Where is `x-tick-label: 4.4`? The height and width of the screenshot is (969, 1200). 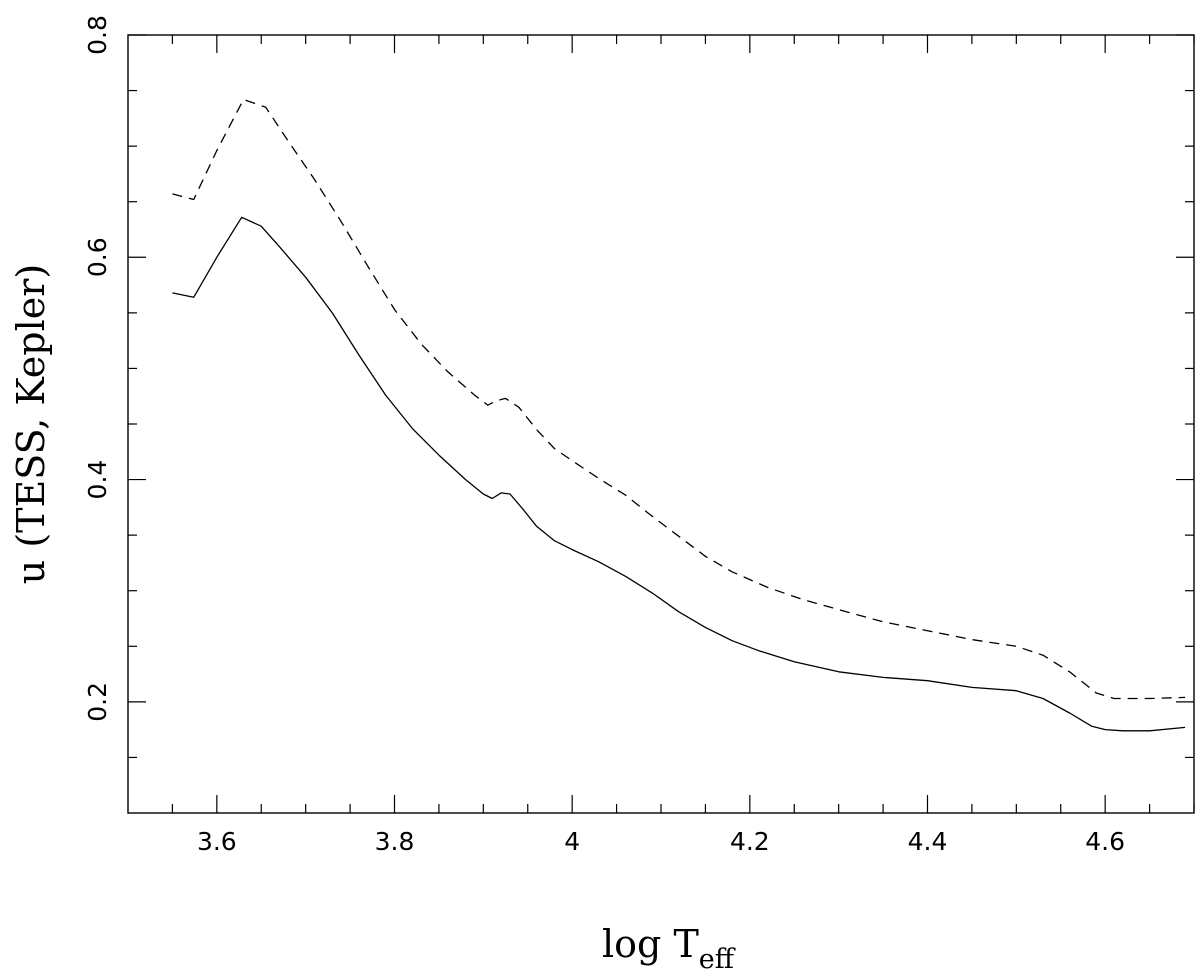
x-tick-label: 4.4 is located at coordinates (928, 841).